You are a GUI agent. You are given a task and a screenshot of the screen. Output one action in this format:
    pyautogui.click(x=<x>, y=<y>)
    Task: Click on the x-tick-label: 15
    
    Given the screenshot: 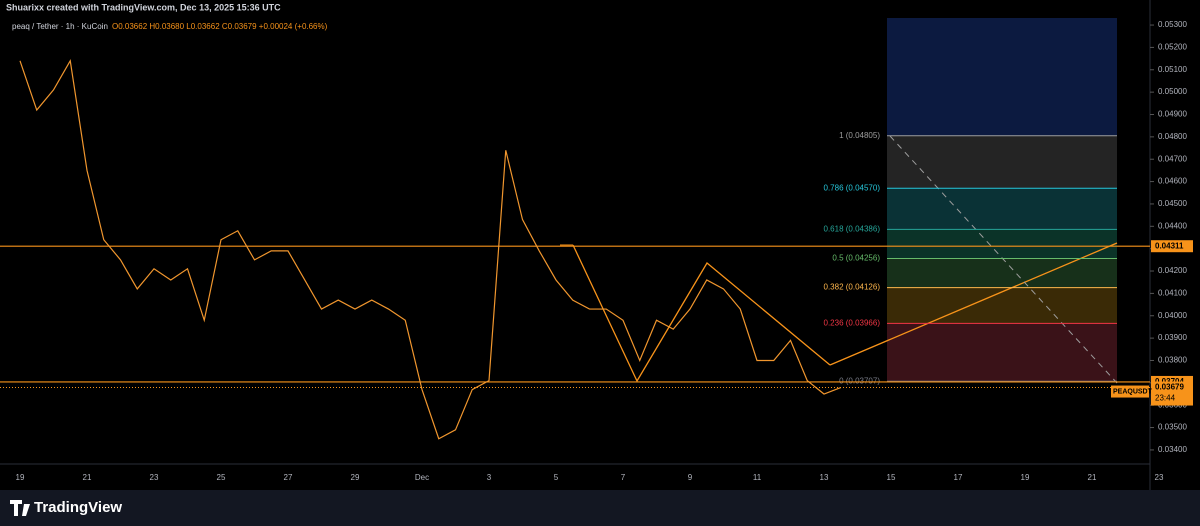 What is the action you would take?
    pyautogui.click(x=891, y=477)
    